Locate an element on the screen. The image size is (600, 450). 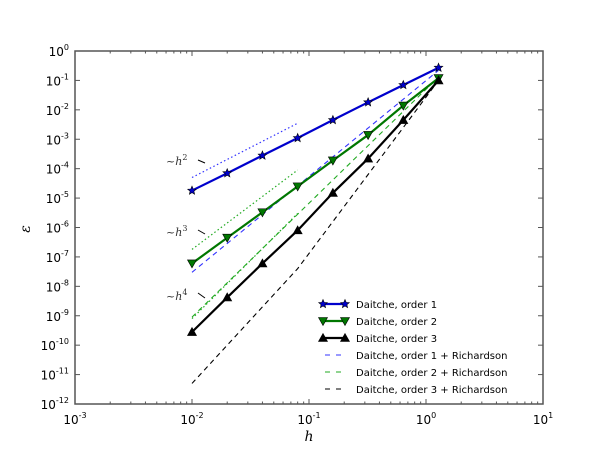
y-tick-label: 10⁻¹¹ is located at coordinates (55, 375).